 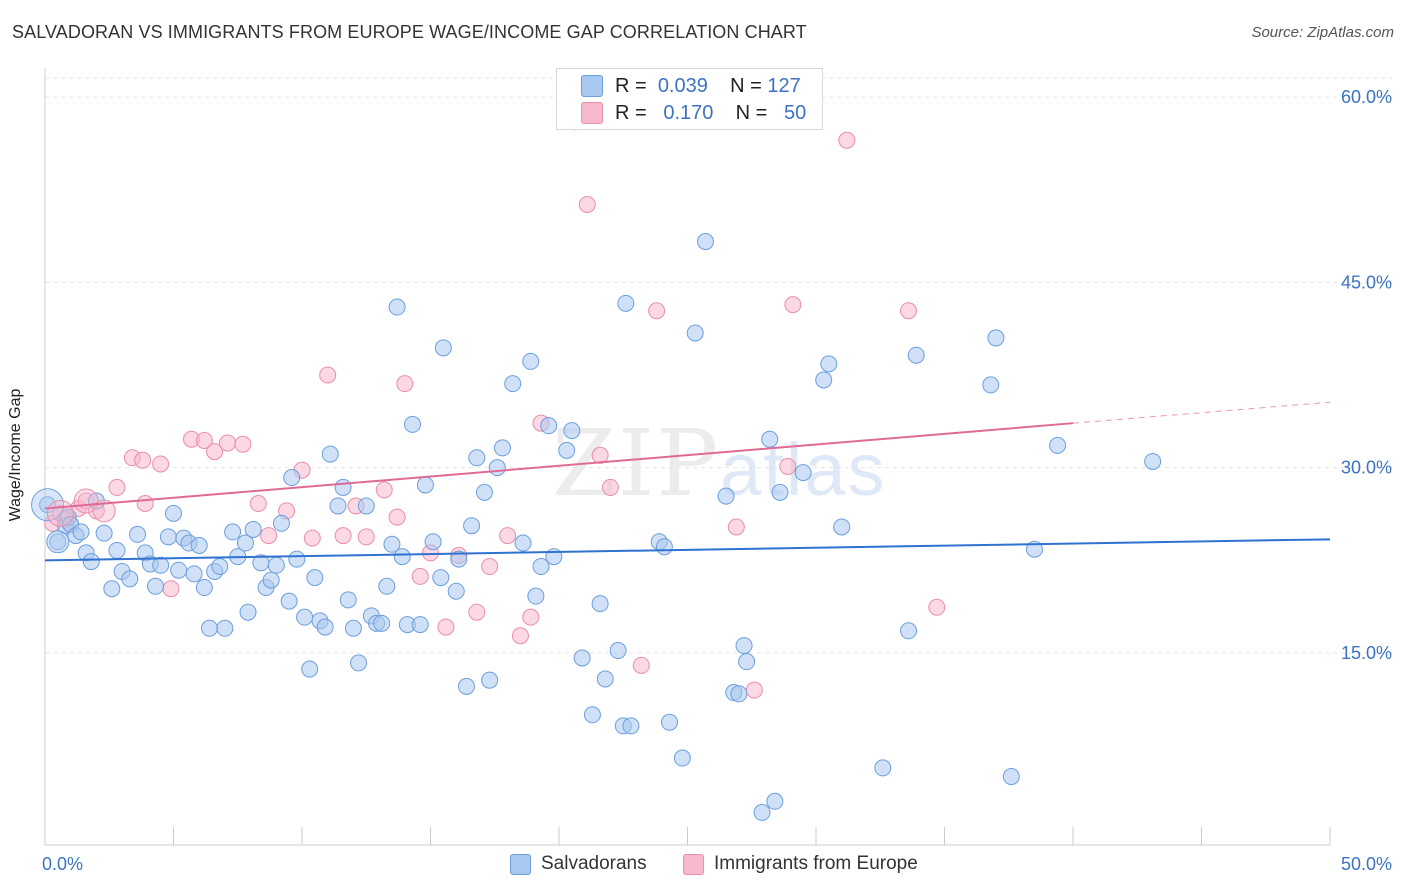 What do you see at coordinates (1201, 412) in the screenshot?
I see `europe-trendline-extension` at bounding box center [1201, 412].